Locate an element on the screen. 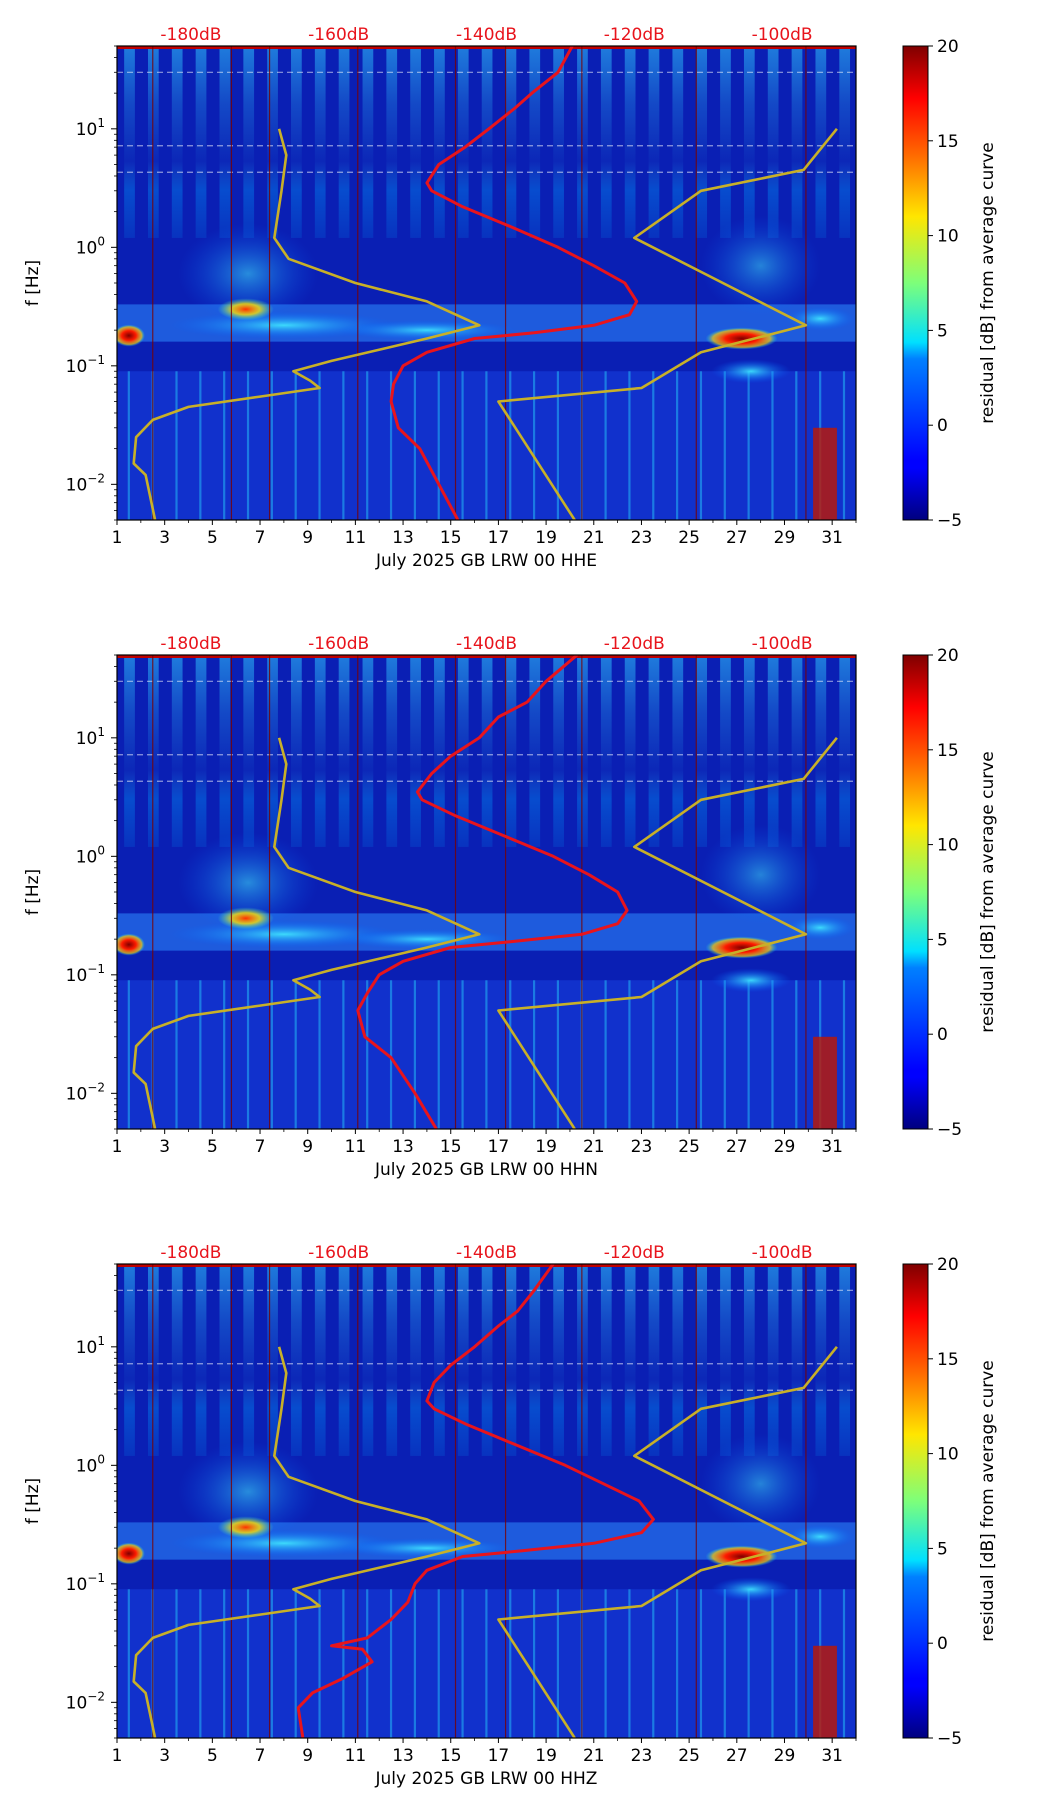  x-tick-label: 15 is located at coordinates (451, 1147).